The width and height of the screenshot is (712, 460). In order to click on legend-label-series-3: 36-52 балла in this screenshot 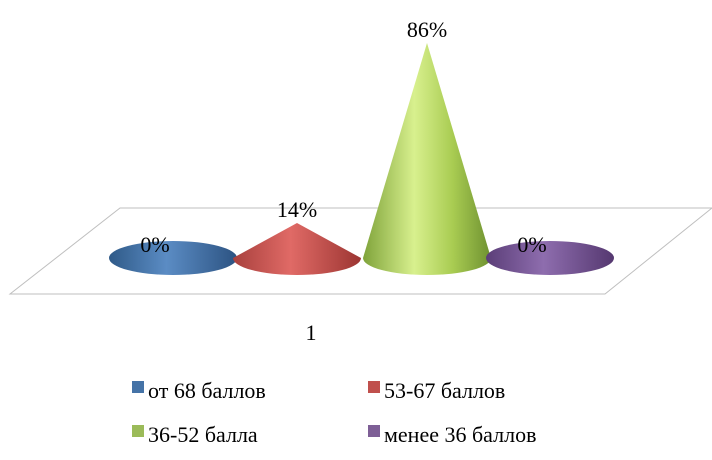, I will do `click(203, 434)`.